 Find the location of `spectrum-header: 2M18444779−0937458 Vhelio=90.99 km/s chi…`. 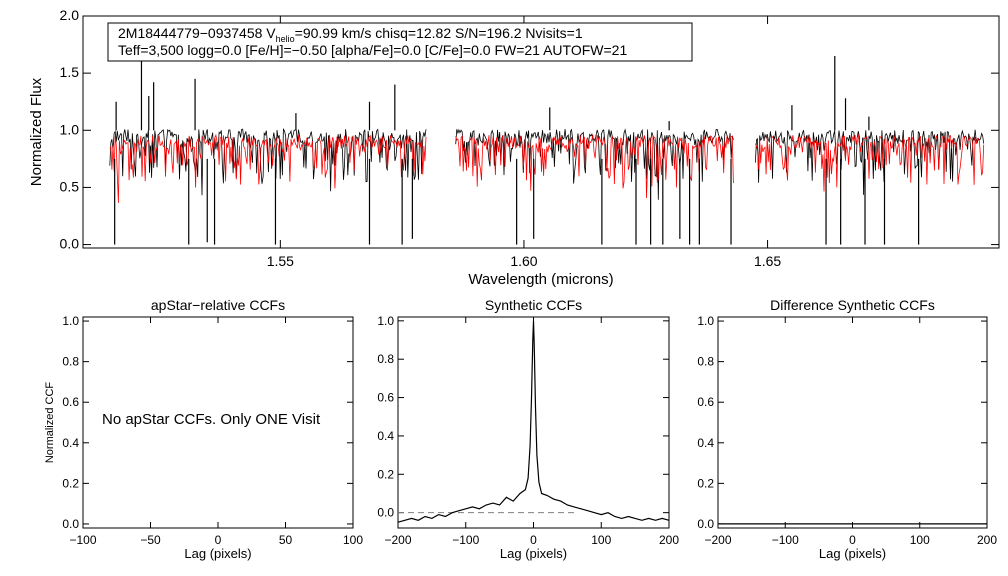

spectrum-header: 2M18444779−0937458 Vhelio=90.99 km/s chi… is located at coordinates (400, 42).